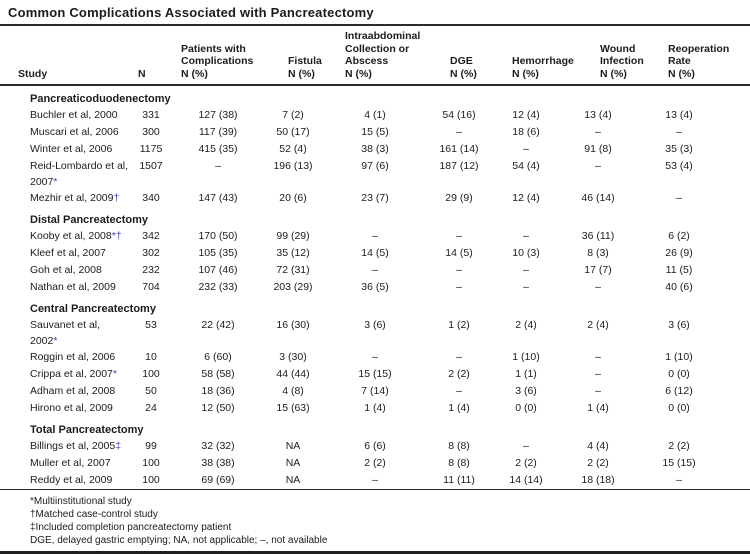 Image resolution: width=750 pixels, height=554 pixels. What do you see at coordinates (218, 446) in the screenshot?
I see `value-cell: 32 (32)` at bounding box center [218, 446].